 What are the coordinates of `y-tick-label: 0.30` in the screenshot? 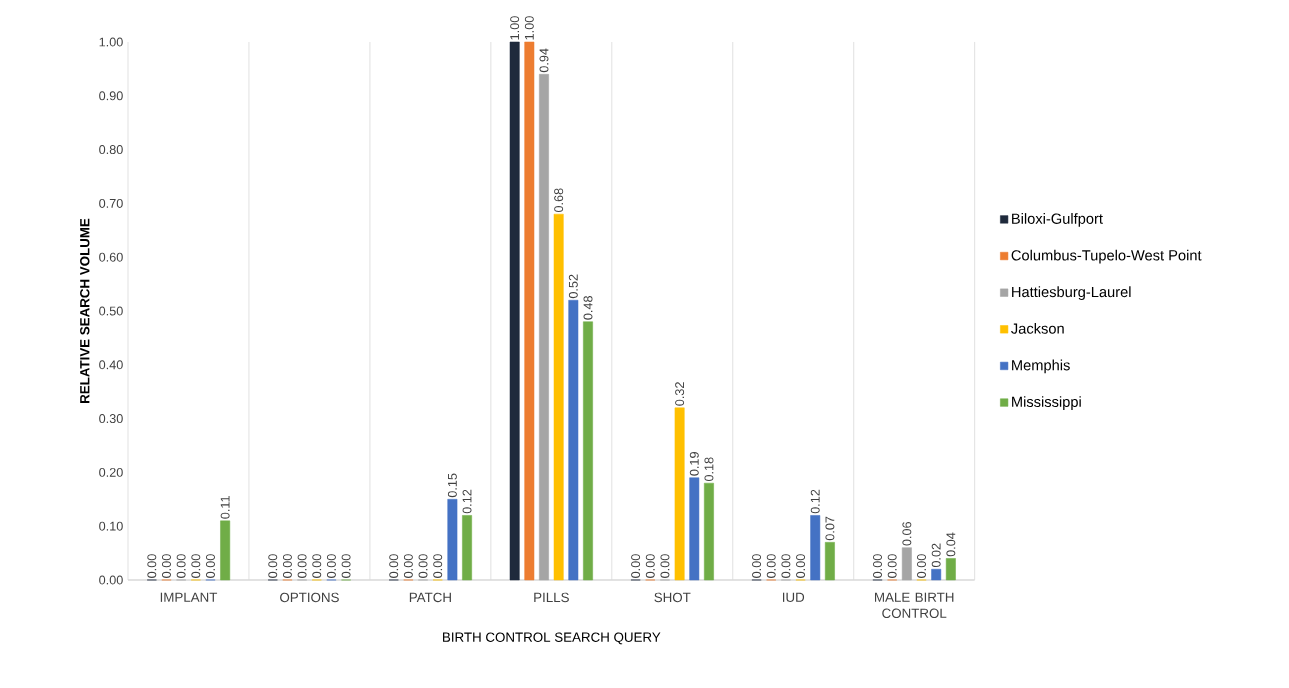 It's located at (111, 419).